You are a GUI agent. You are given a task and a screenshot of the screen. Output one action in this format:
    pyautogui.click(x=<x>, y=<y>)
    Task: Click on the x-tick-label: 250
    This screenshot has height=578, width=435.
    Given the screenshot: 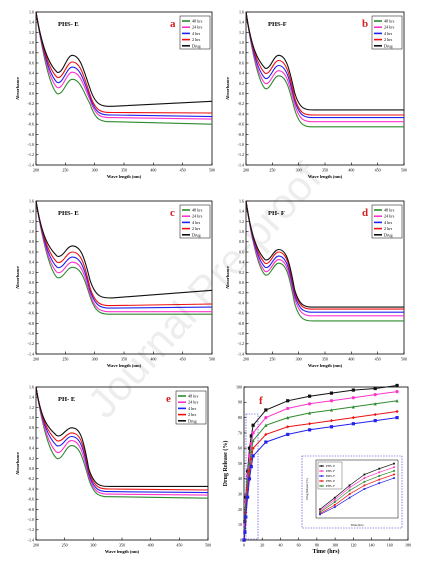 What is the action you would take?
    pyautogui.click(x=65, y=170)
    